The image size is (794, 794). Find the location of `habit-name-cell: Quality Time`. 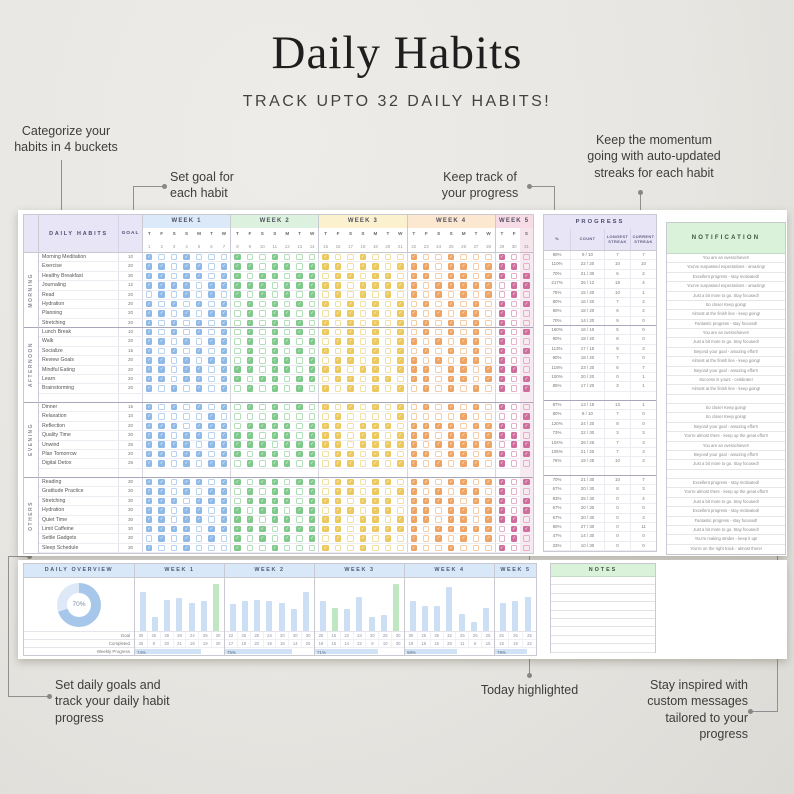

habit-name-cell: Quality Time is located at coordinates (56, 435).